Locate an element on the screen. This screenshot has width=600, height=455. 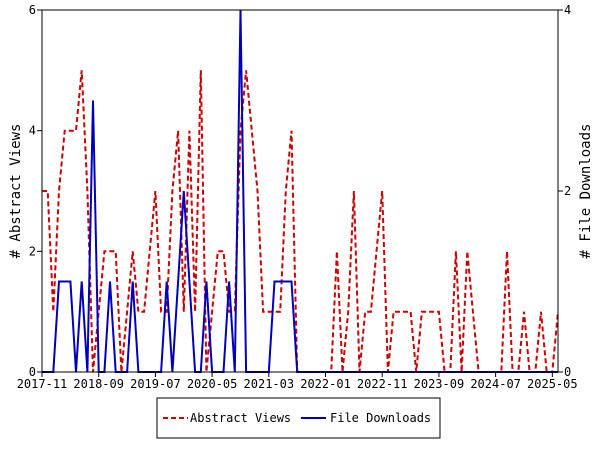
legend: Abstract Views File Downloads is located at coordinates (298, 418).